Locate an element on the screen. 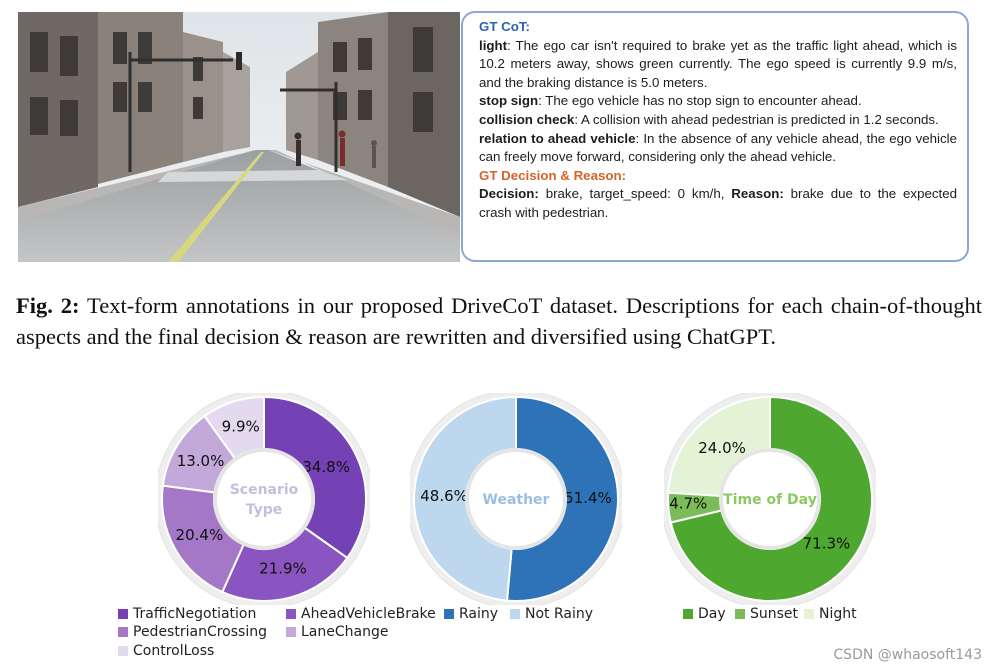 The image size is (996, 671). pct-label-not-rainy: 48.6% is located at coordinates (444, 496).